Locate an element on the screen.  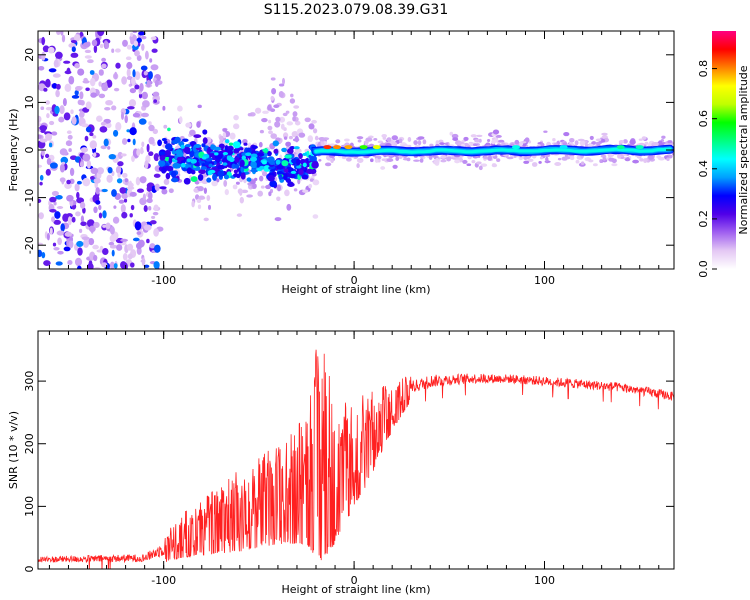
snr-xtick-label: 0 is located at coordinates (354, 580).